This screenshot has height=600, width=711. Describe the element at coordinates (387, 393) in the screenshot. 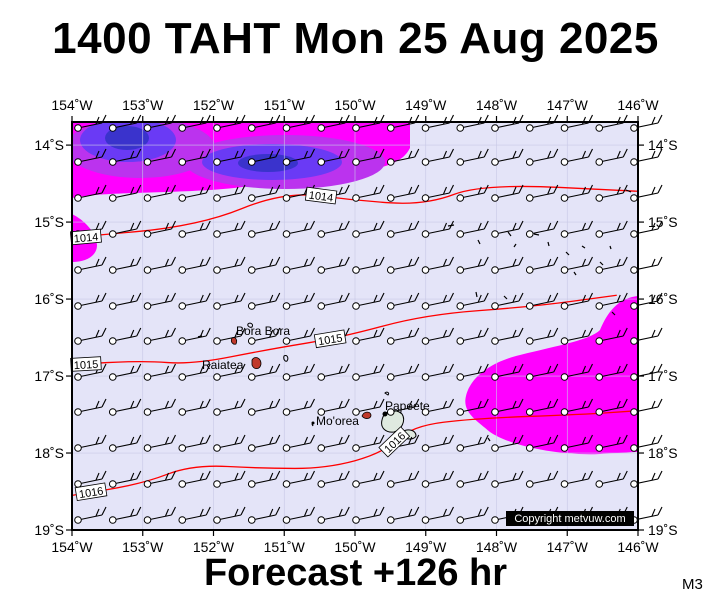

I see `tetiaroa-island` at that location.